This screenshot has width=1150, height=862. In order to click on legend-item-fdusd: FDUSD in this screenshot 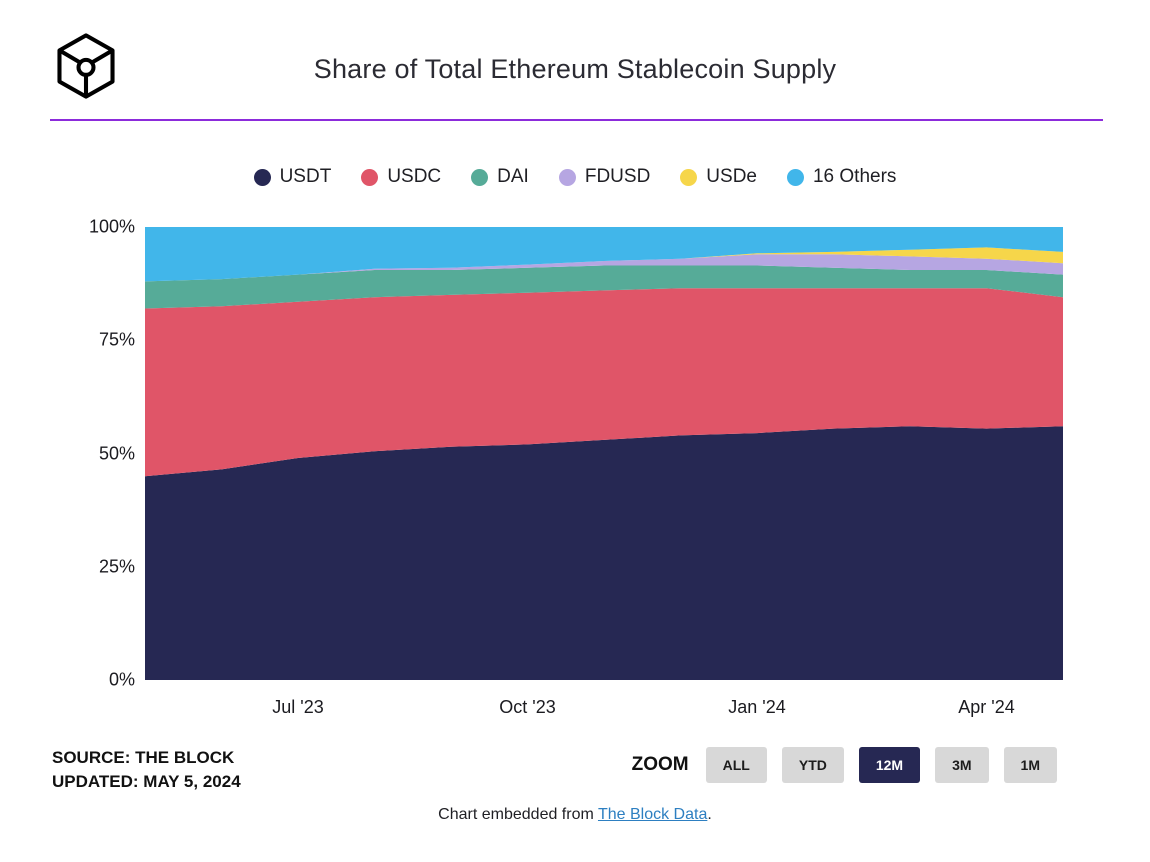, I will do `click(604, 177)`.